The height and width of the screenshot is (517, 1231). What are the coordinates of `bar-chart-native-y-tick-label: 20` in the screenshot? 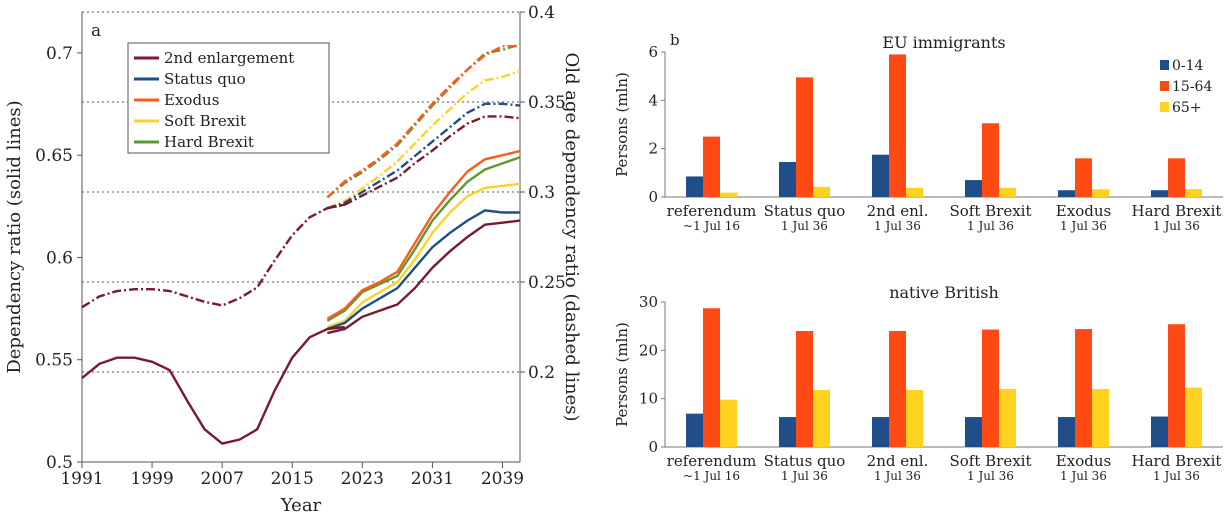 It's located at (648, 350).